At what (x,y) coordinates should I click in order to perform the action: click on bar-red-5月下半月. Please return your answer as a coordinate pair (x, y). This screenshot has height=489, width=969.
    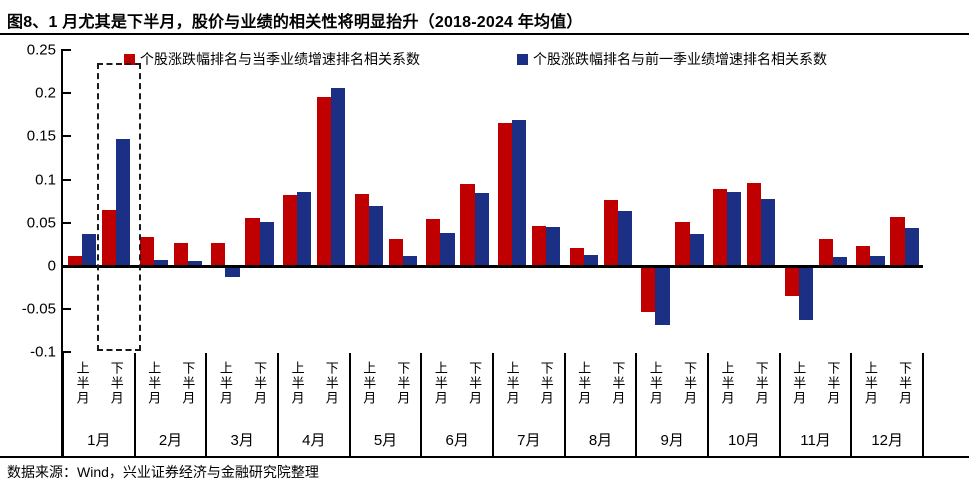
    Looking at the image, I should click on (395, 252).